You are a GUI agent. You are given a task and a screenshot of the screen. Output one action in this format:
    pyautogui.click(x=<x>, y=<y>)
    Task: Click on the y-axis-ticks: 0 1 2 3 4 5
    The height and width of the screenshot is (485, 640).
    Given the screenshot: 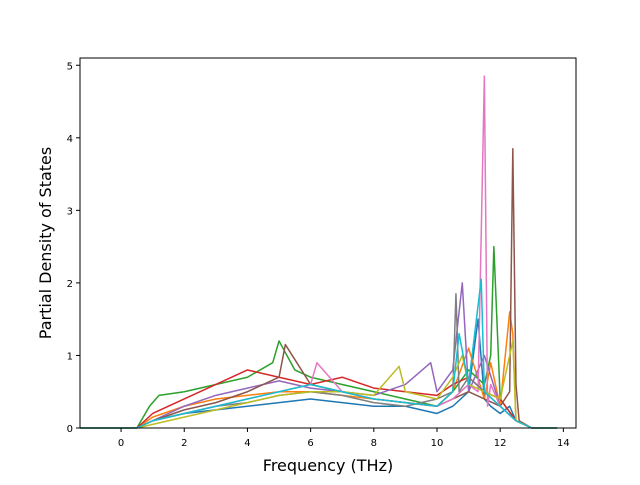 What is the action you would take?
    pyautogui.click(x=73, y=248)
    